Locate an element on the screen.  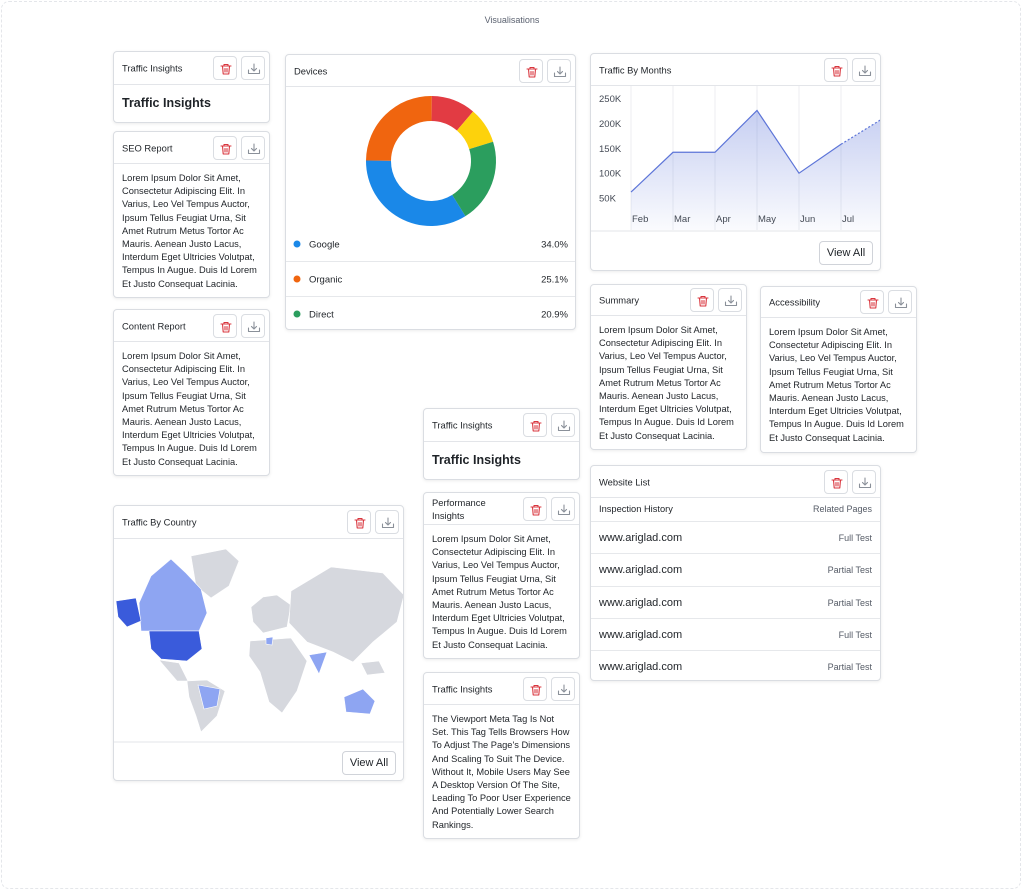
x-tick-label: Jun is located at coordinates (807, 219).